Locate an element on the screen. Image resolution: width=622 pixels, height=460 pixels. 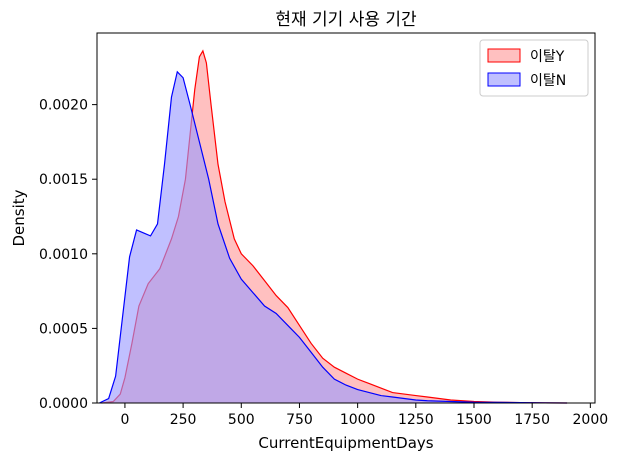
y-axis: 0.0000 0.0005 0.0010 0.0015 0.0020 is located at coordinates (68, 255).